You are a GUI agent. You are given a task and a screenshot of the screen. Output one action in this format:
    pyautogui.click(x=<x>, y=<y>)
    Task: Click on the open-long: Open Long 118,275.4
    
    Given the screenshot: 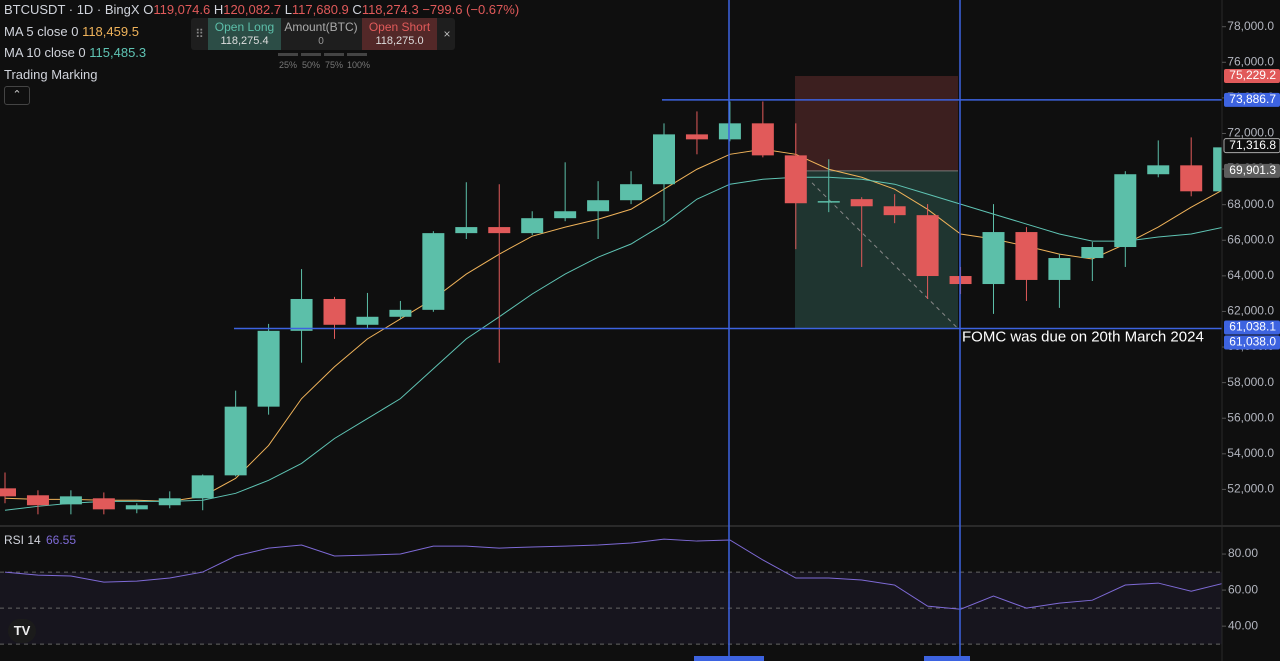 What is the action you would take?
    pyautogui.click(x=244, y=34)
    